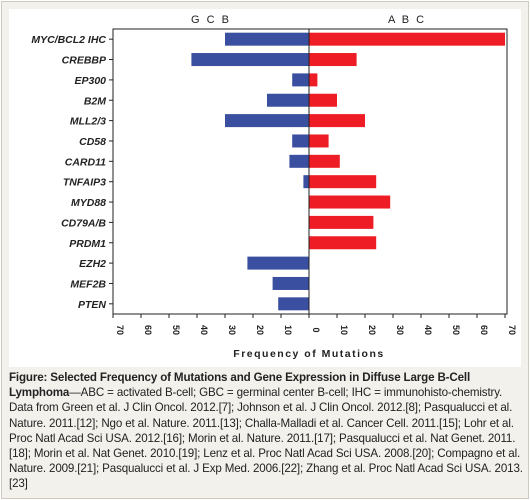  Describe the element at coordinates (85, 162) in the screenshot. I see `category-label: CARD11` at that location.